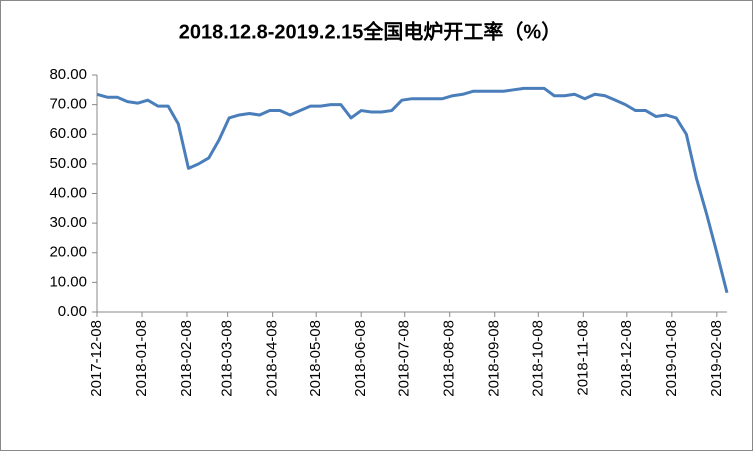 The image size is (753, 451). What do you see at coordinates (72, 311) in the screenshot?
I see `y-tick-label: 0.00` at bounding box center [72, 311].